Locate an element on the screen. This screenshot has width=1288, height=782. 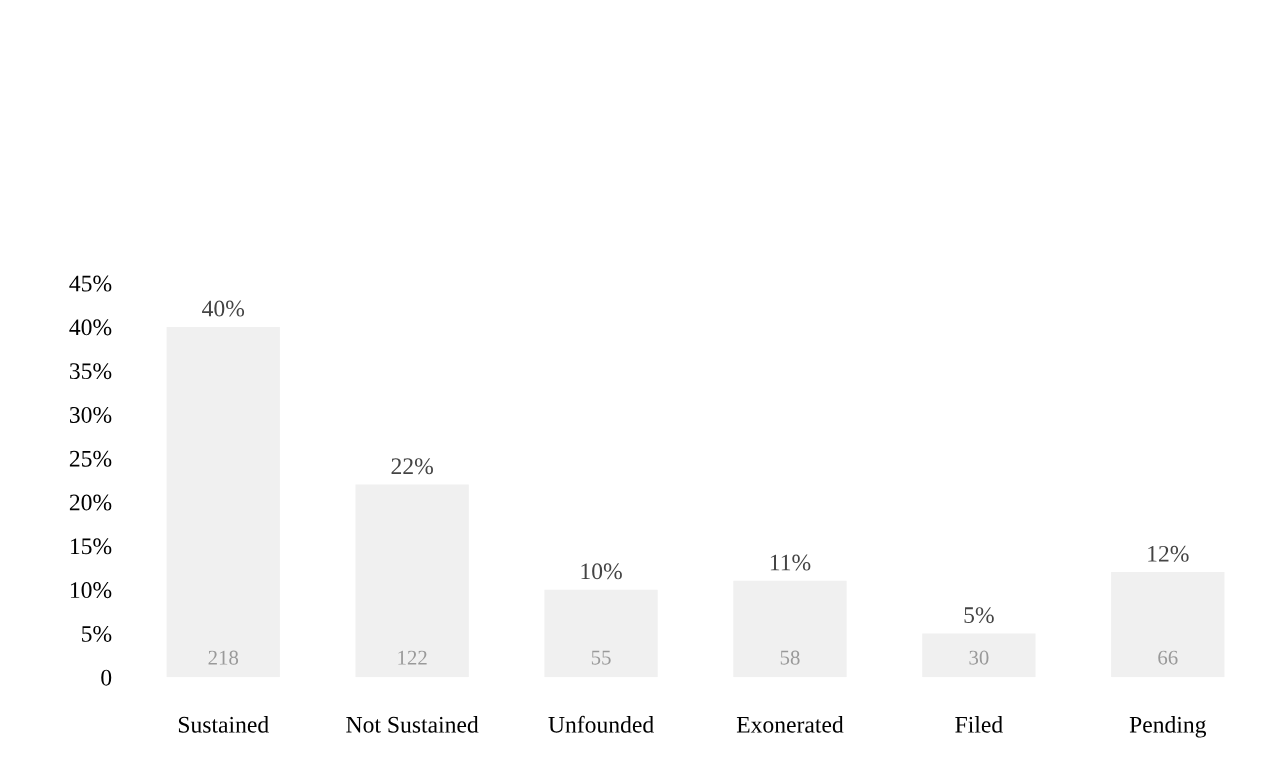
x-tick-label: Unfounded is located at coordinates (601, 724).